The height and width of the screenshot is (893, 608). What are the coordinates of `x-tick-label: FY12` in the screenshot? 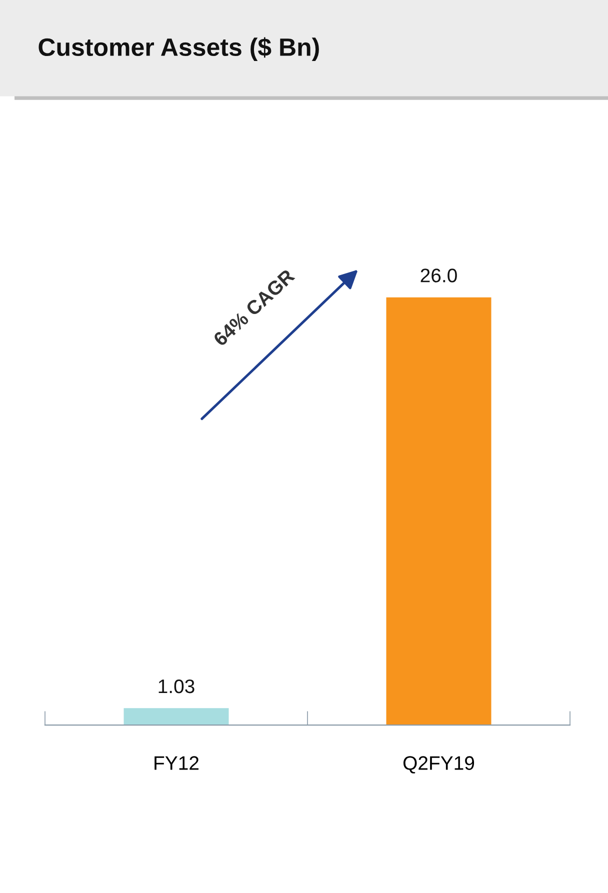 It's located at (176, 763).